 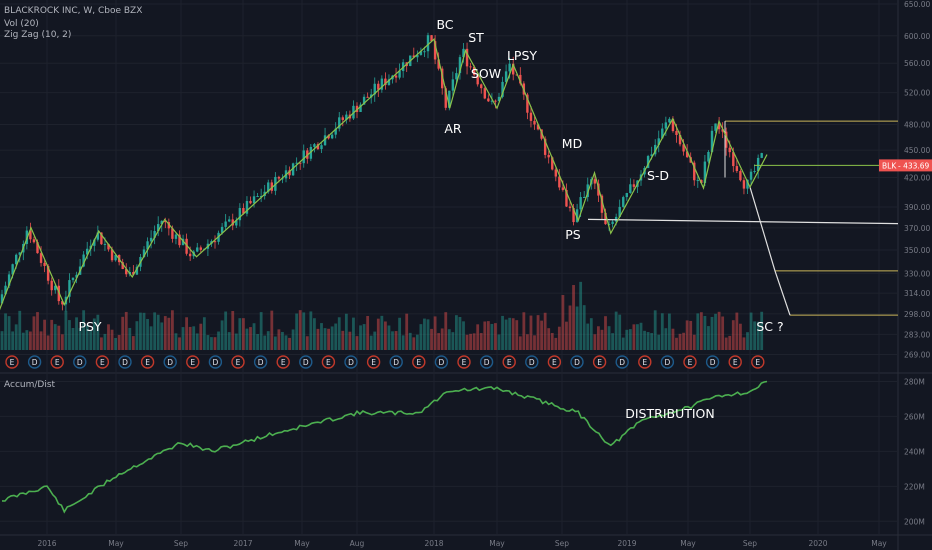 I want to click on ad-tick-label: 280M, so click(x=914, y=381).